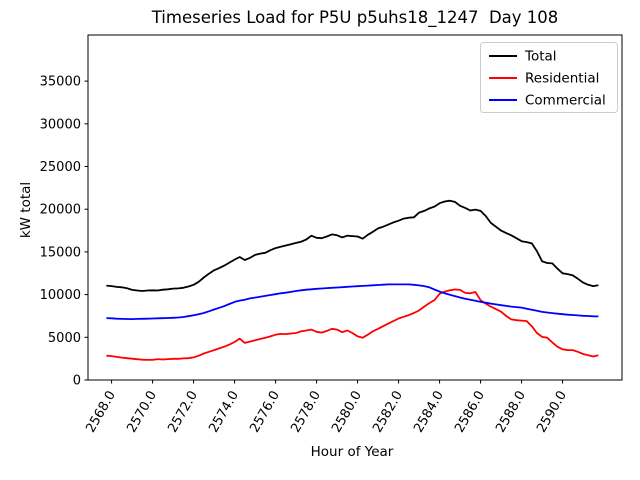  I want to click on y-axis-label: kW total, so click(26, 210).